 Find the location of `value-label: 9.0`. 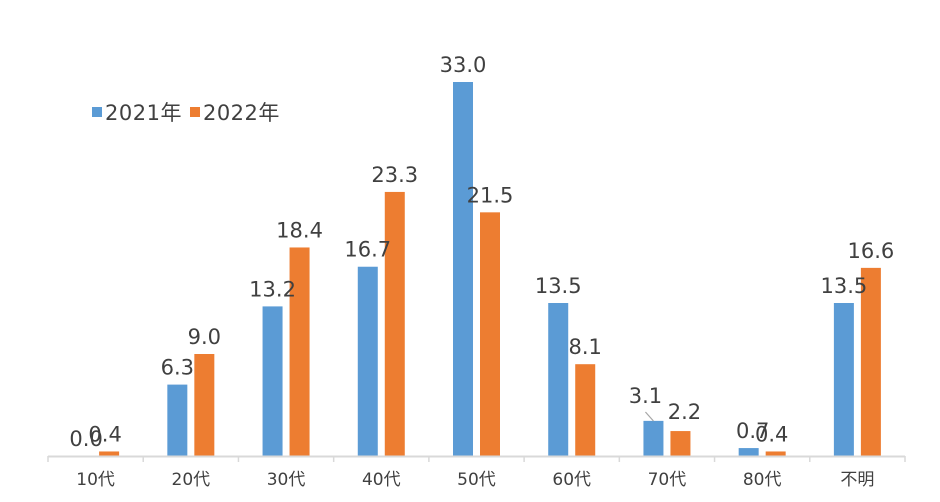

value-label: 9.0 is located at coordinates (204, 337).